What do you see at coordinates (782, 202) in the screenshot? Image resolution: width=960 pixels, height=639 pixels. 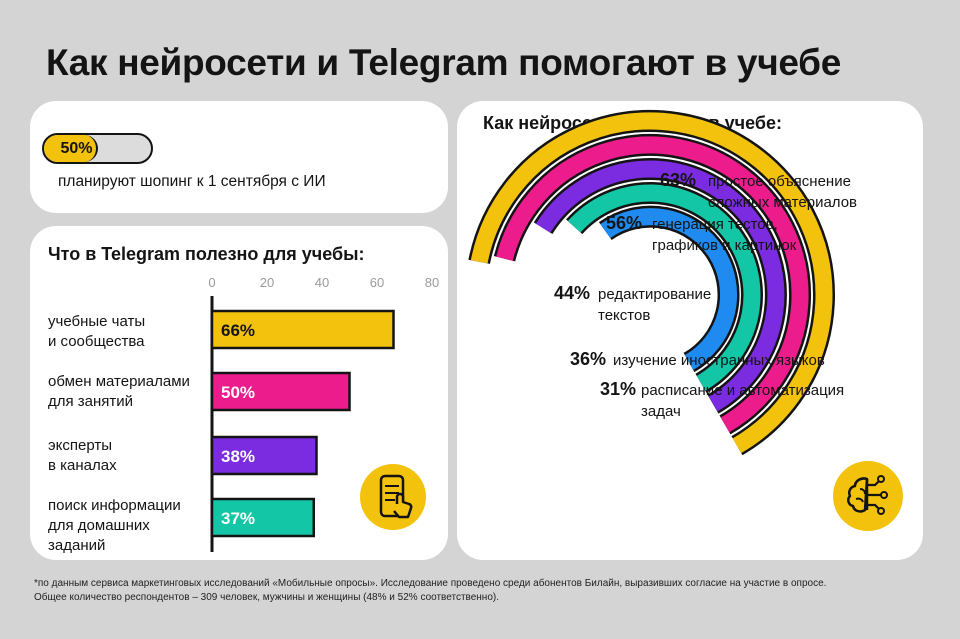 I see `arc-category-label: сложных материалов` at bounding box center [782, 202].